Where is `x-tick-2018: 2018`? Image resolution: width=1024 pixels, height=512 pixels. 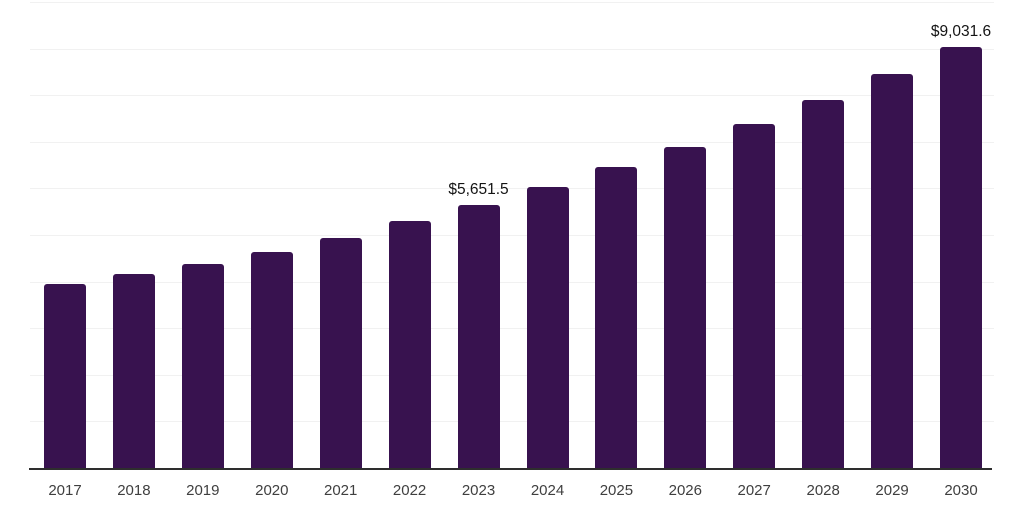
x-tick-2018: 2018 is located at coordinates (134, 490).